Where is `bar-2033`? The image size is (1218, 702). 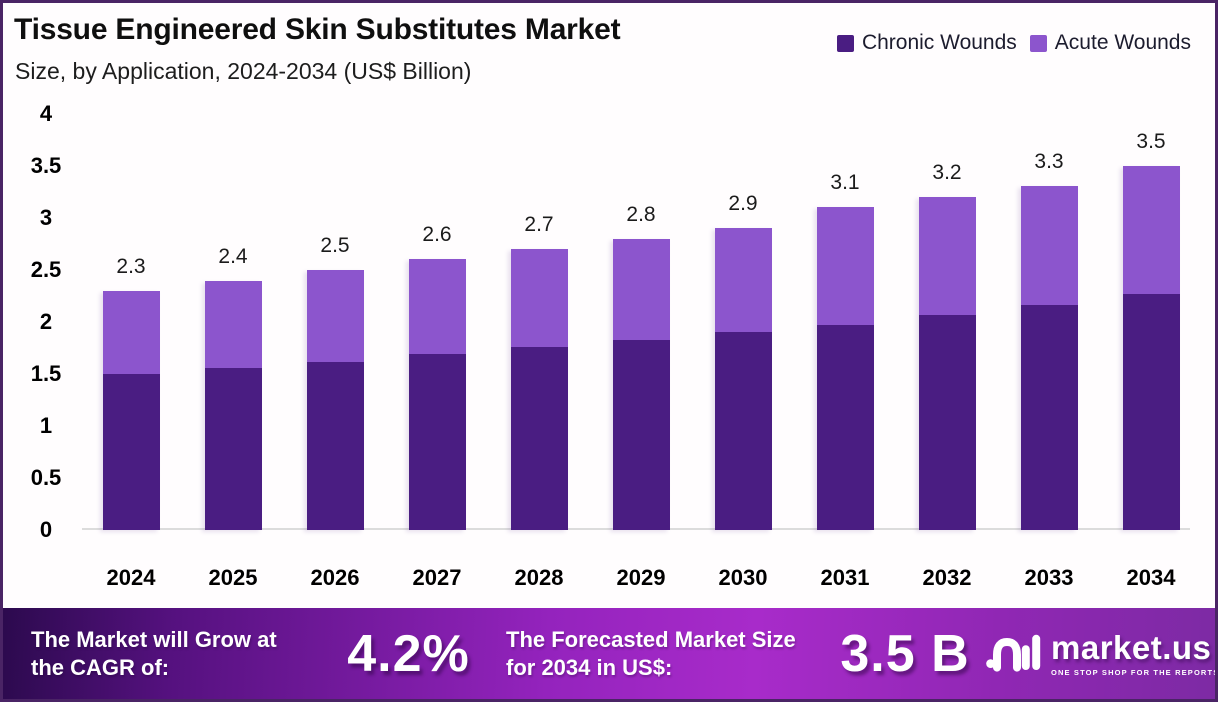 bar-2033 is located at coordinates (1049, 358).